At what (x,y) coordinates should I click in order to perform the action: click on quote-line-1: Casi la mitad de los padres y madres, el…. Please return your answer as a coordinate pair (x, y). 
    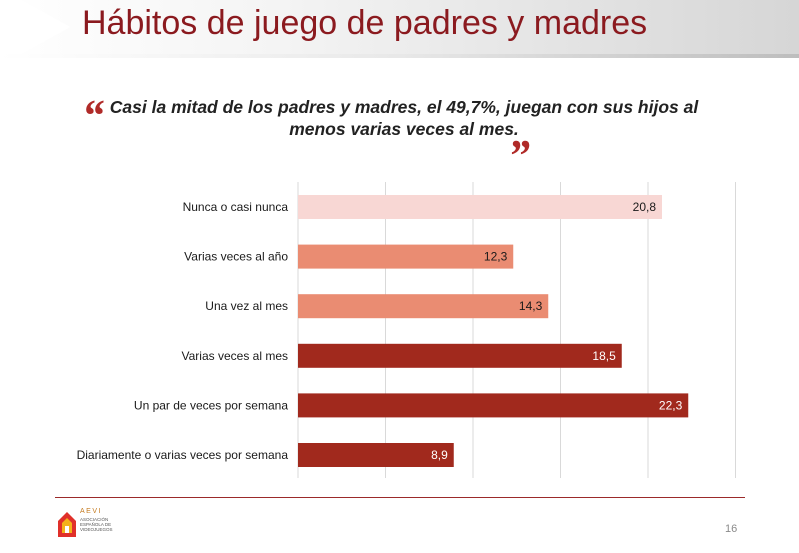
    Looking at the image, I should click on (404, 107).